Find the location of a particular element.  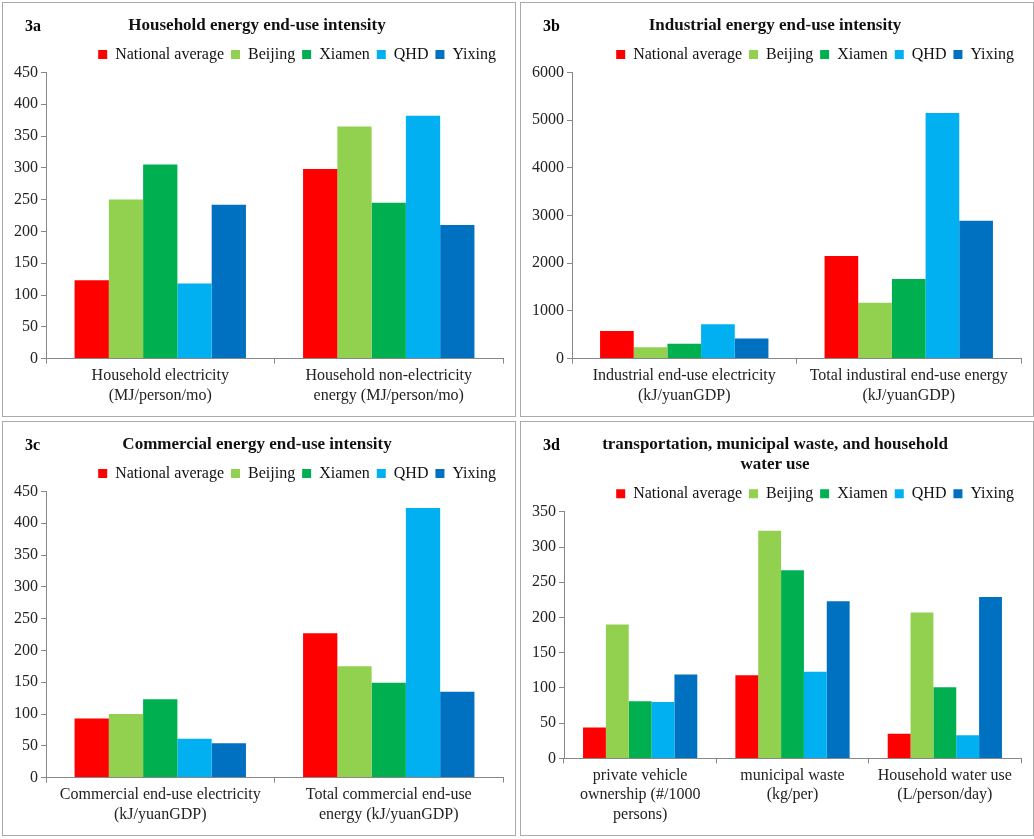

y-tick-label: 2000 is located at coordinates (548, 262).